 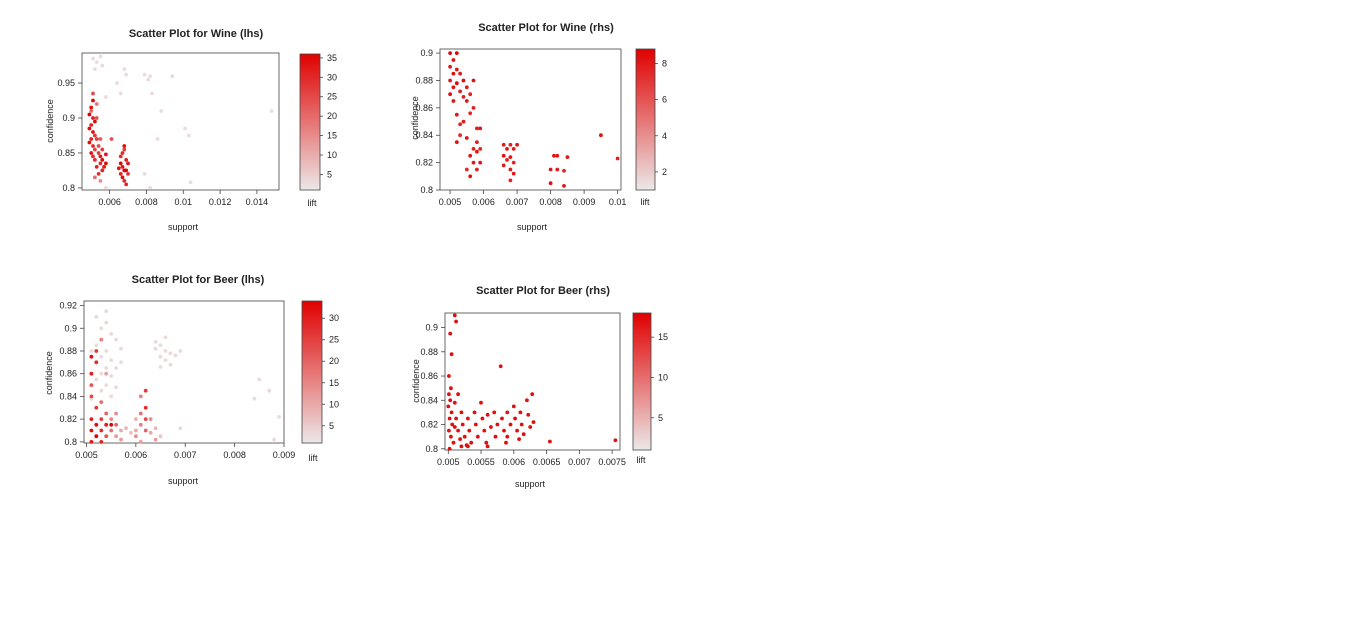 What do you see at coordinates (612, 462) in the screenshot?
I see `x-tick-label: 0.0075` at bounding box center [612, 462].